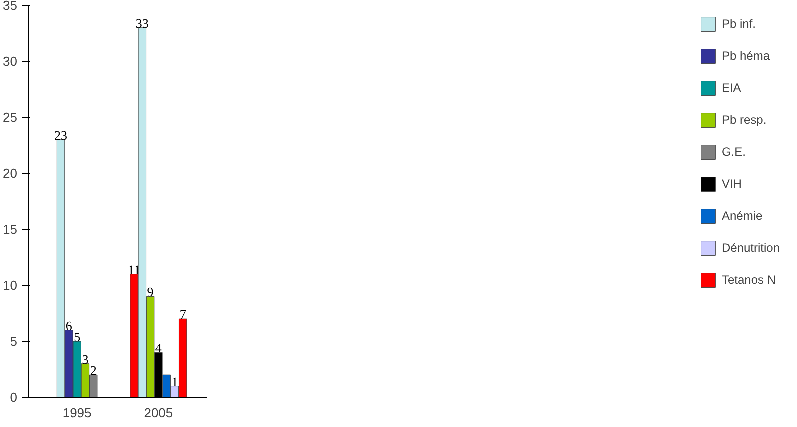  I want to click on data-label: 3, so click(85, 359).